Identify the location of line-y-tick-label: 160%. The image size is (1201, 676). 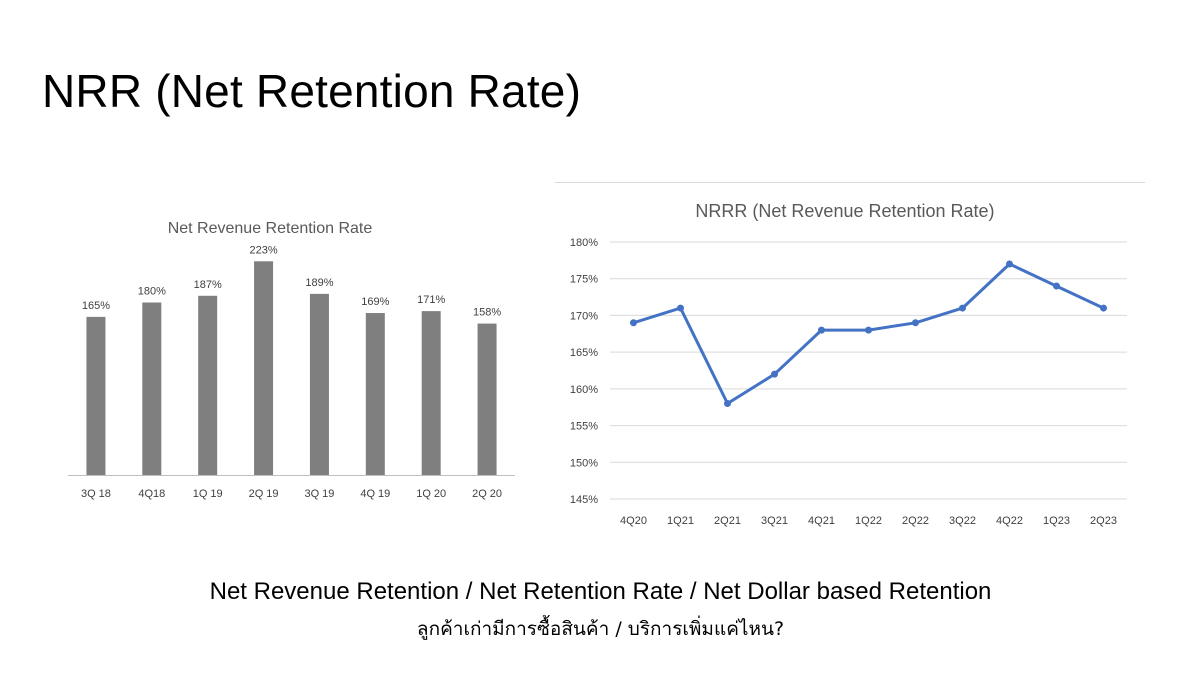
(584, 390).